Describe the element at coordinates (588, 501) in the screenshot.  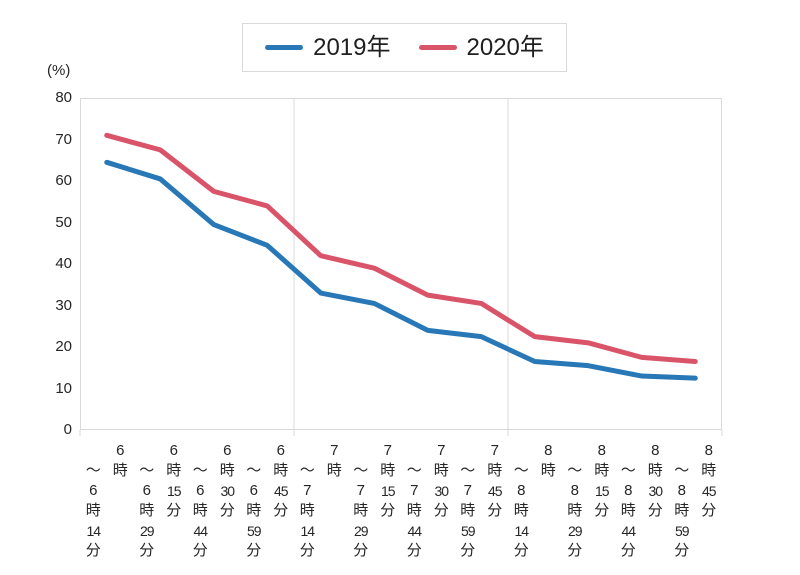
I see `x-tick-label: 〜 8 時 29 分 8 時 15 分` at that location.